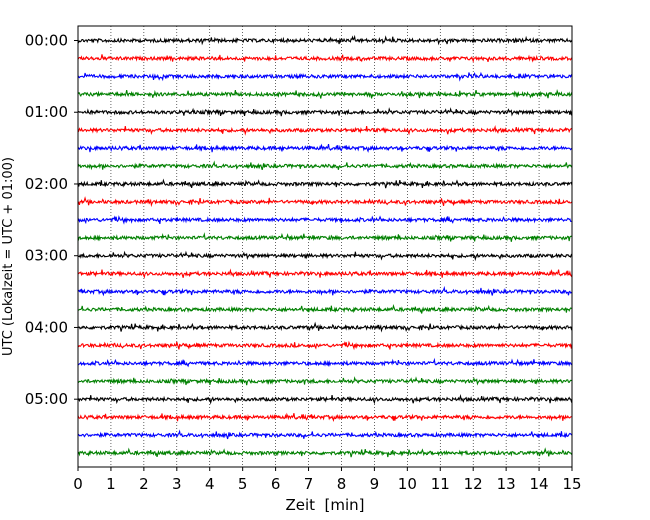  I want to click on x-tick-label: 12, so click(473, 484).